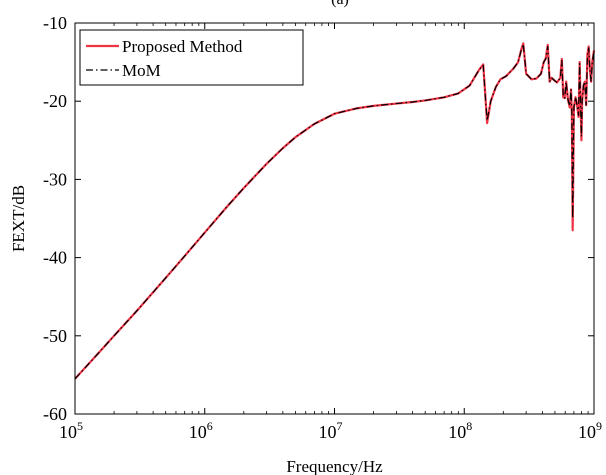  I want to click on x-tick-label: 10⁹, so click(590, 430).